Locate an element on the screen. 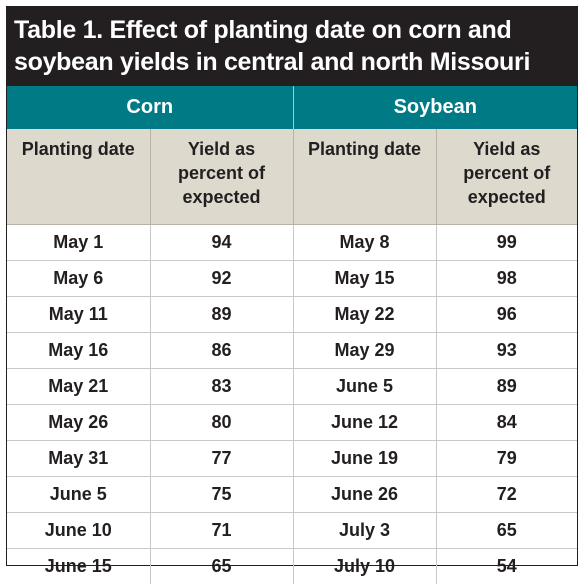 The height and width of the screenshot is (584, 584). soybean-yield-cell: 72 is located at coordinates (506, 495).